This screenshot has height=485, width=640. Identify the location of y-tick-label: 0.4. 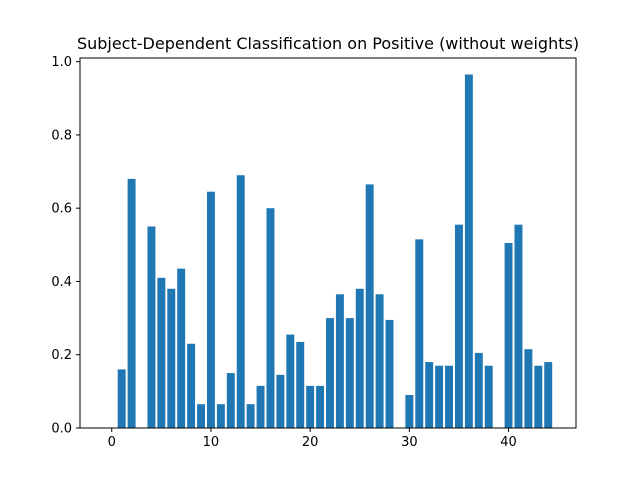
(61, 282).